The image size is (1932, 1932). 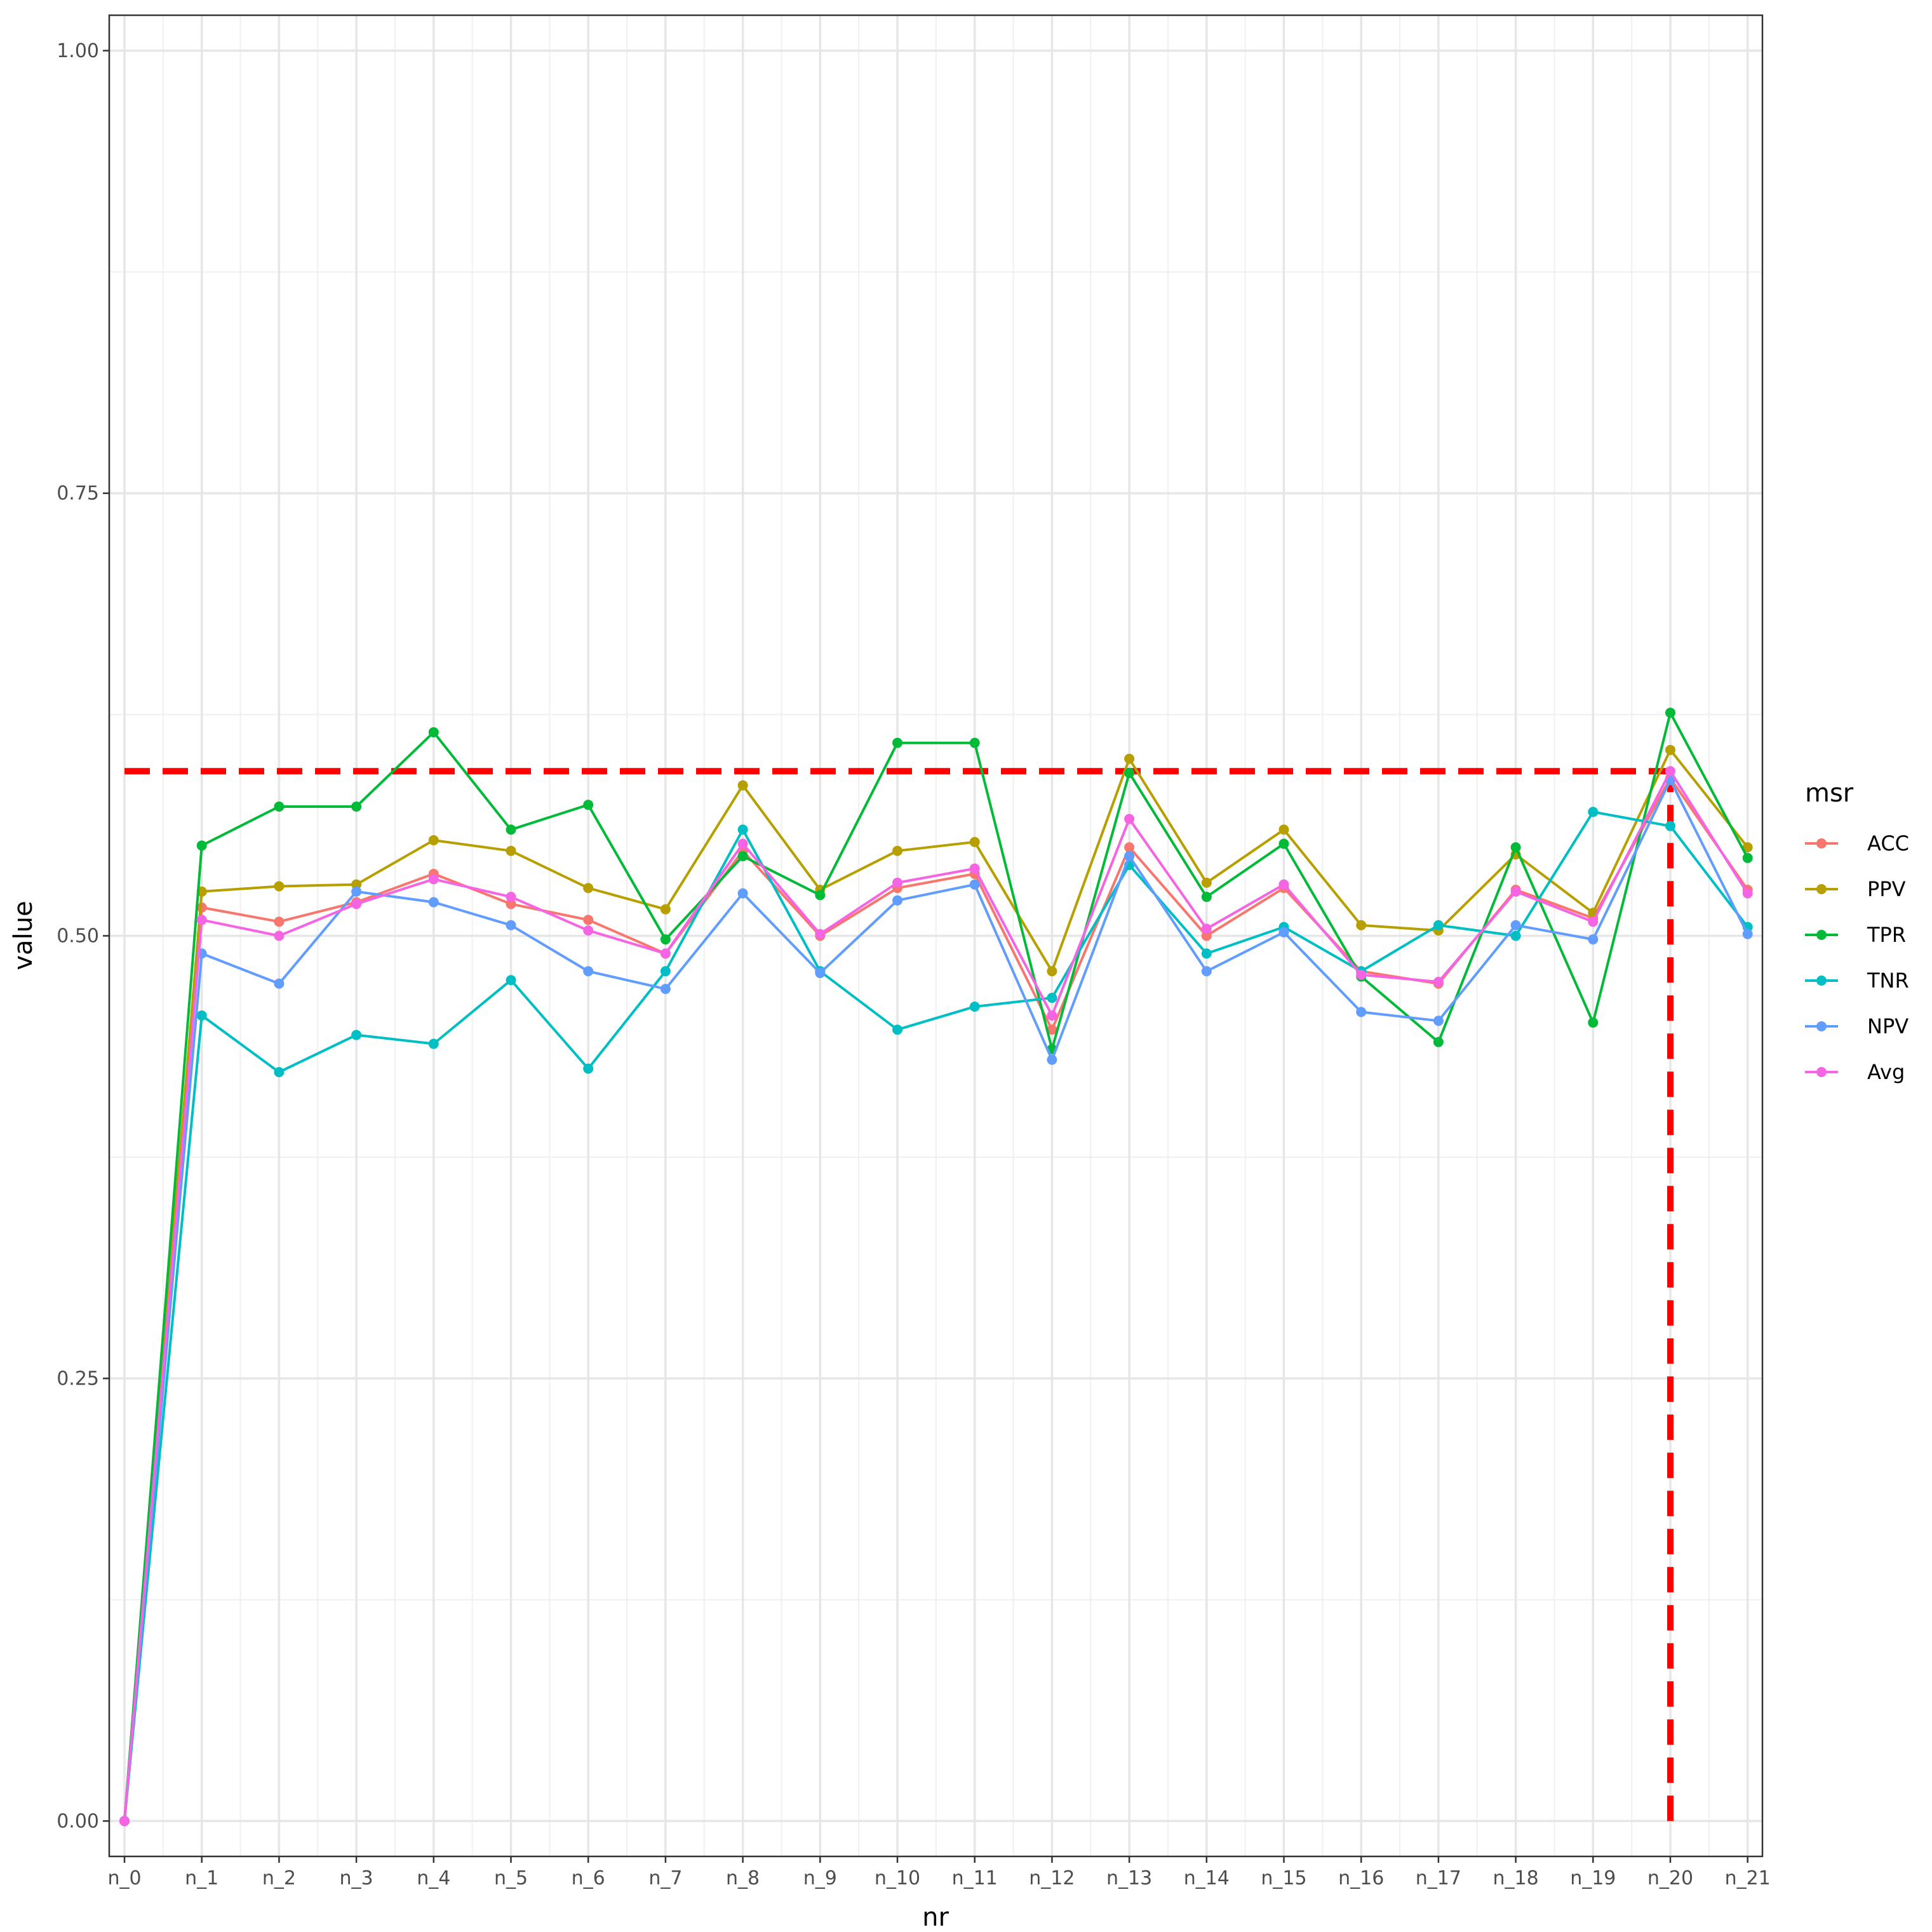 I want to click on legend-title: msr, so click(x=1829, y=793).